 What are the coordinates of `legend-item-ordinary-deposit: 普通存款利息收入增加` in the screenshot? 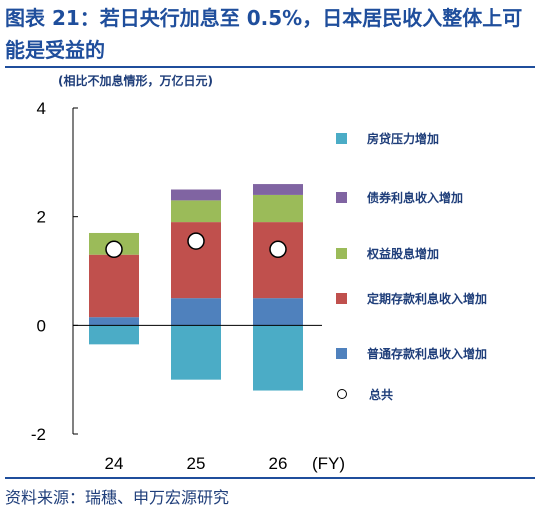 It's located at (411, 353).